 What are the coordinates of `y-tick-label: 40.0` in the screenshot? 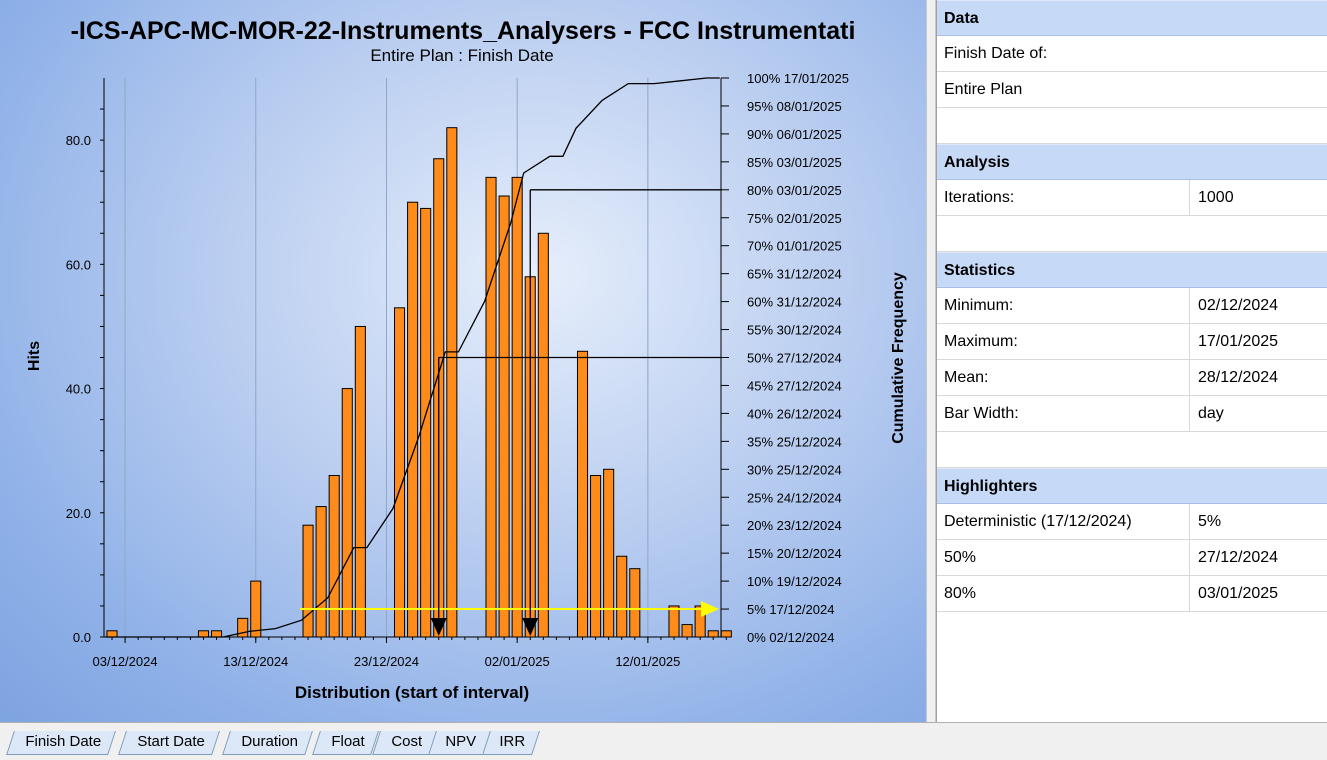 It's located at (78, 389).